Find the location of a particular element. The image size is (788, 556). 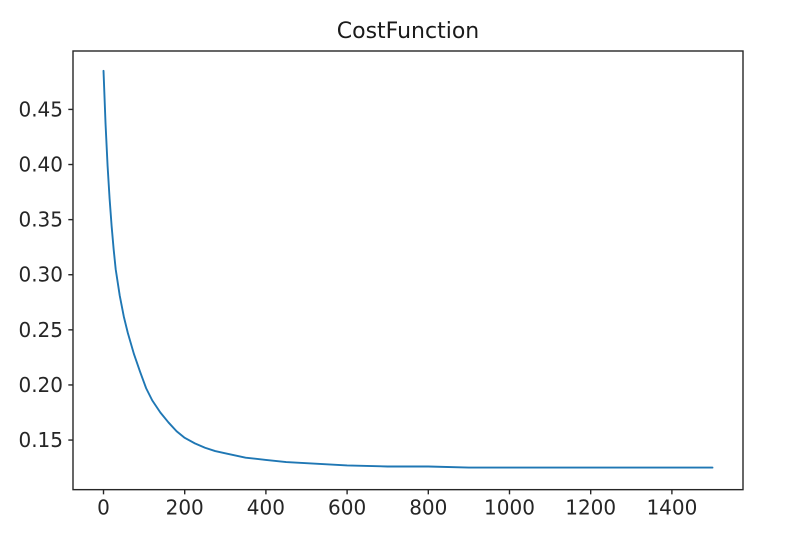

x-axis: 0 200 400 600 800 1000 1200 1400 is located at coordinates (397, 504).